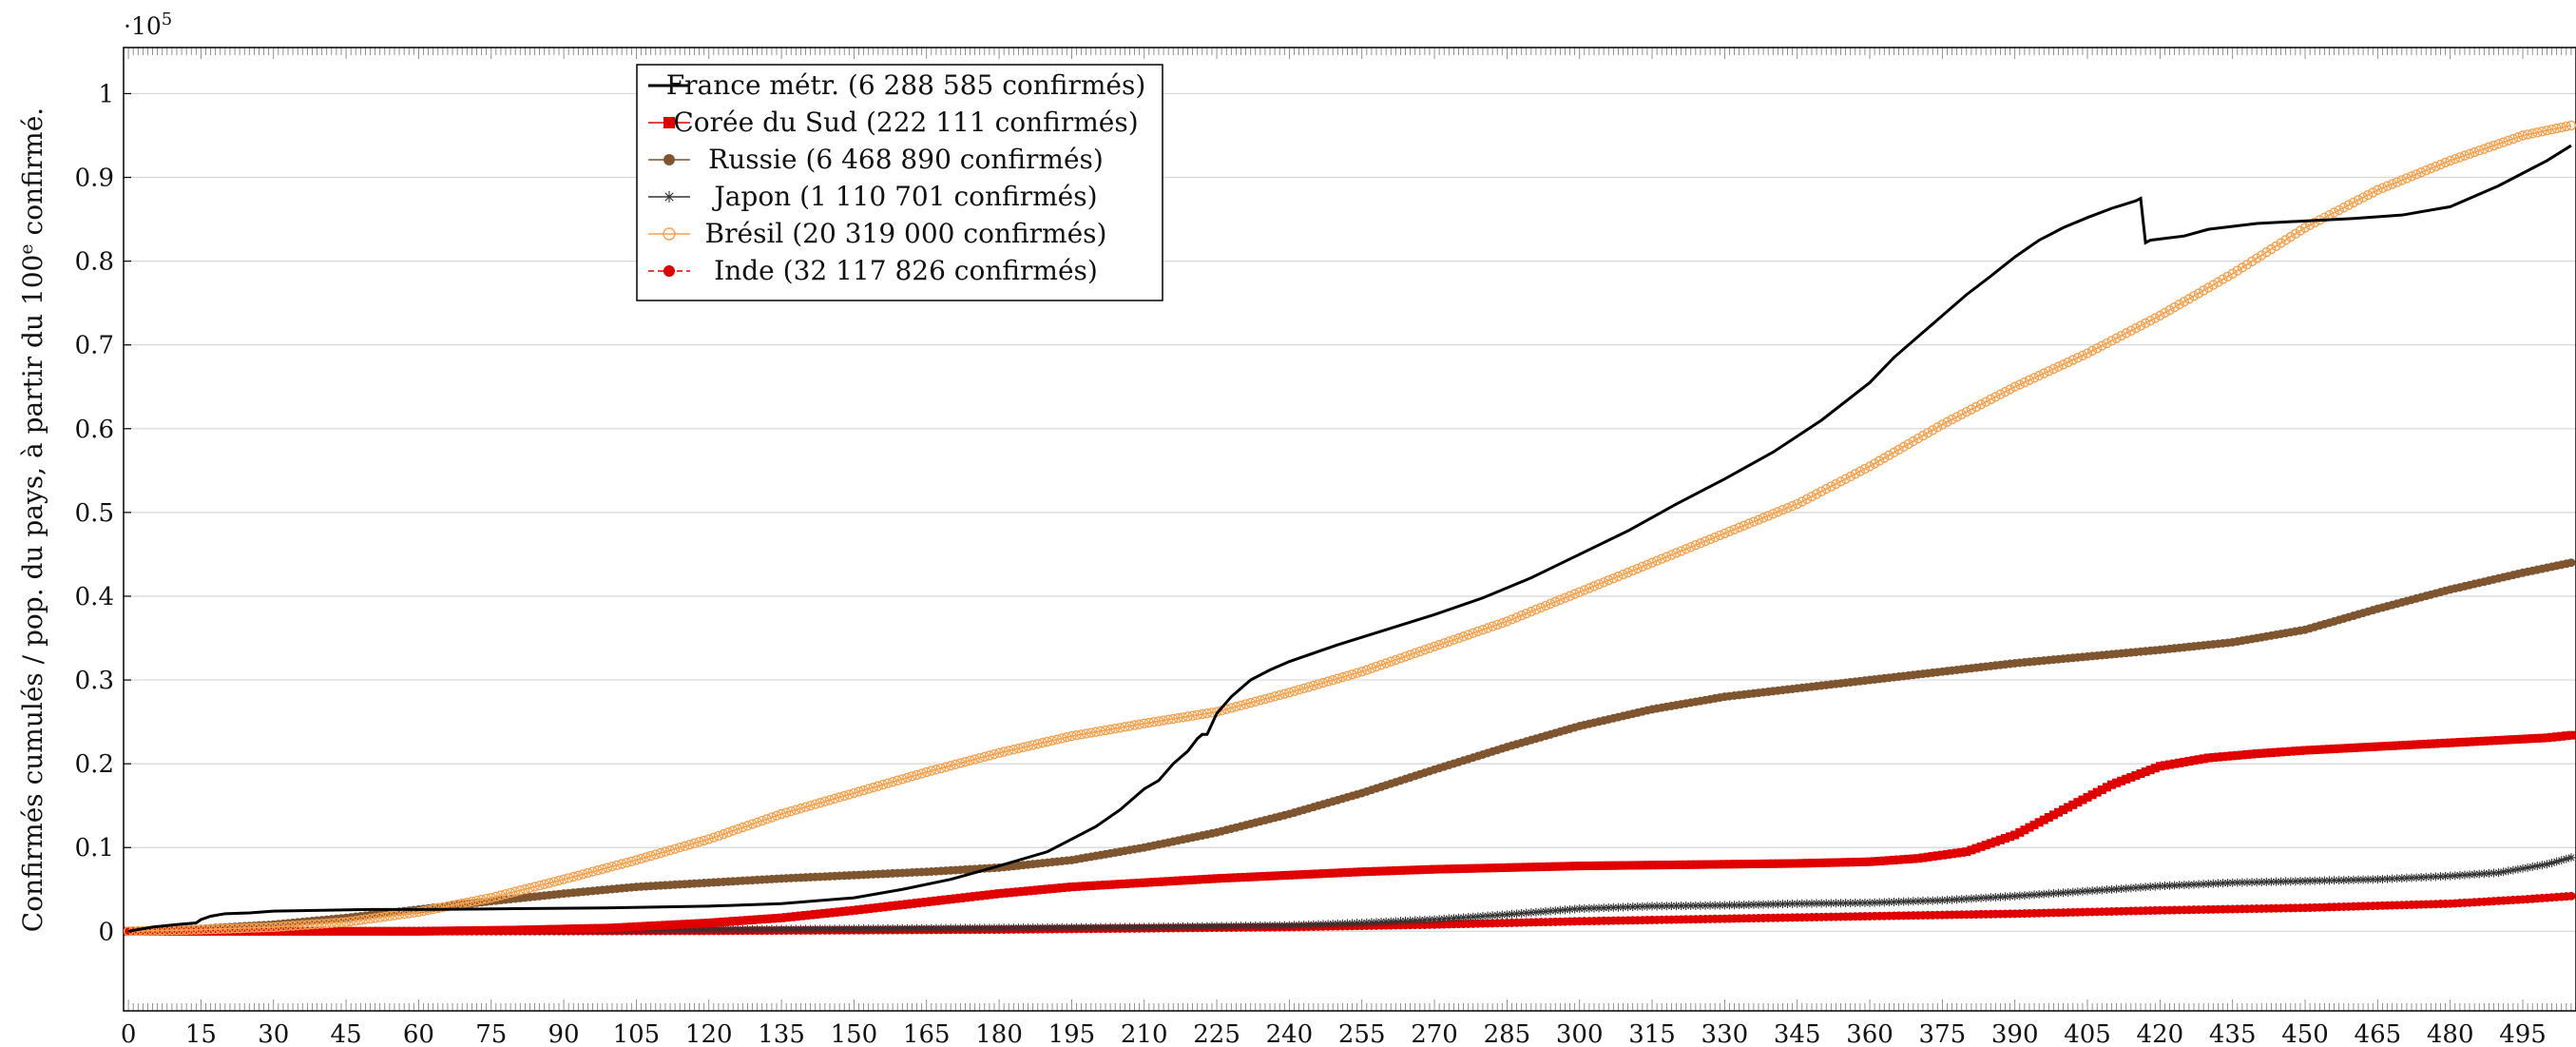  Describe the element at coordinates (201, 1033) in the screenshot. I see `x-tick-label: 15` at that location.